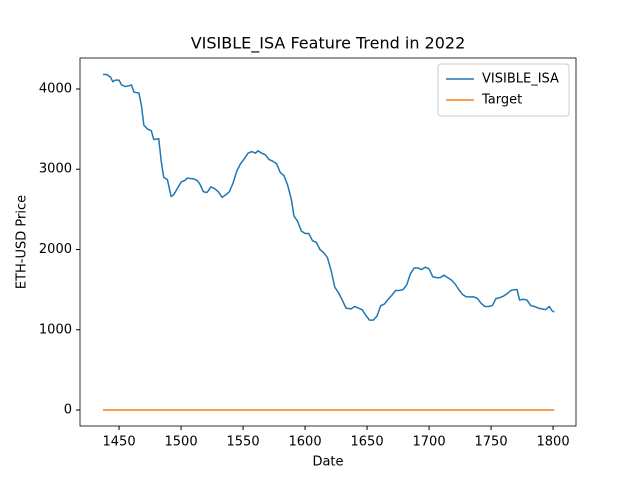 The height and width of the screenshot is (480, 640). I want to click on x-tick-label: 1650, so click(367, 442).